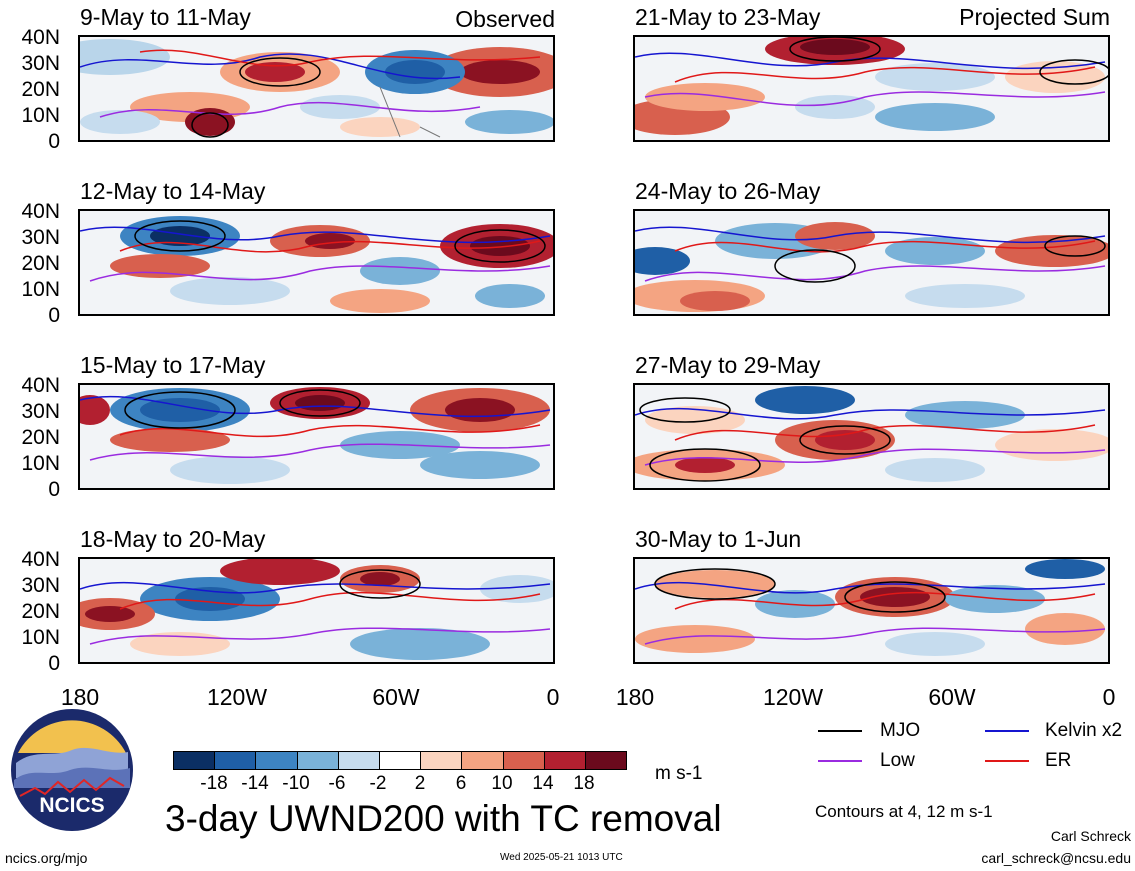 The image size is (1135, 871). What do you see at coordinates (165, 17) in the screenshot?
I see `panel-title: 9-May to 11-May` at bounding box center [165, 17].